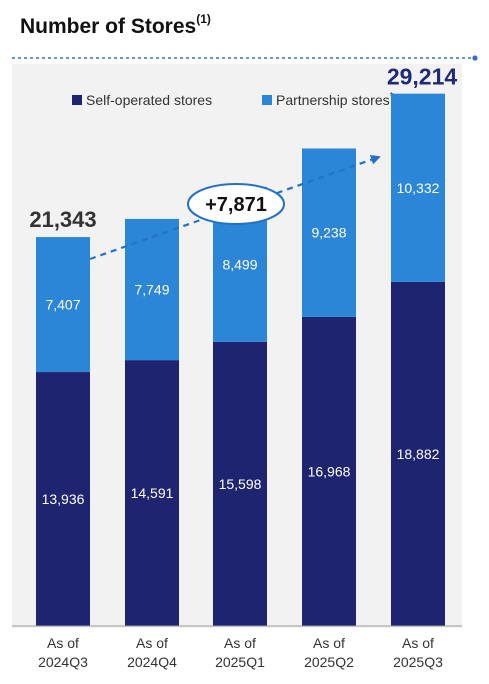 The height and width of the screenshot is (684, 489). I want to click on bar-value-label-self-operated: 15,598, so click(240, 484).